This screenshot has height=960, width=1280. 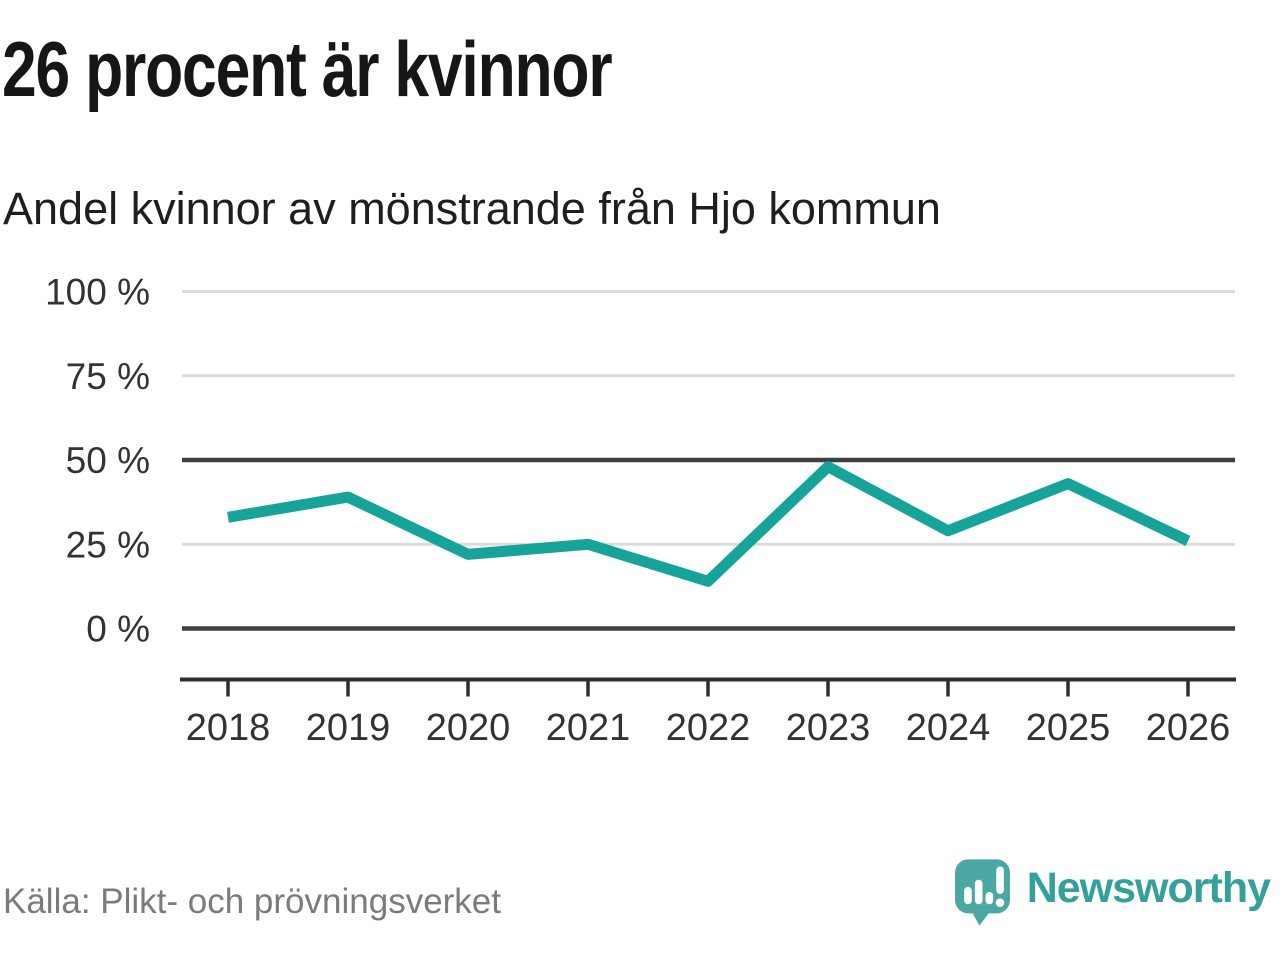 I want to click on x-axis-label: 2024, so click(x=948, y=728).